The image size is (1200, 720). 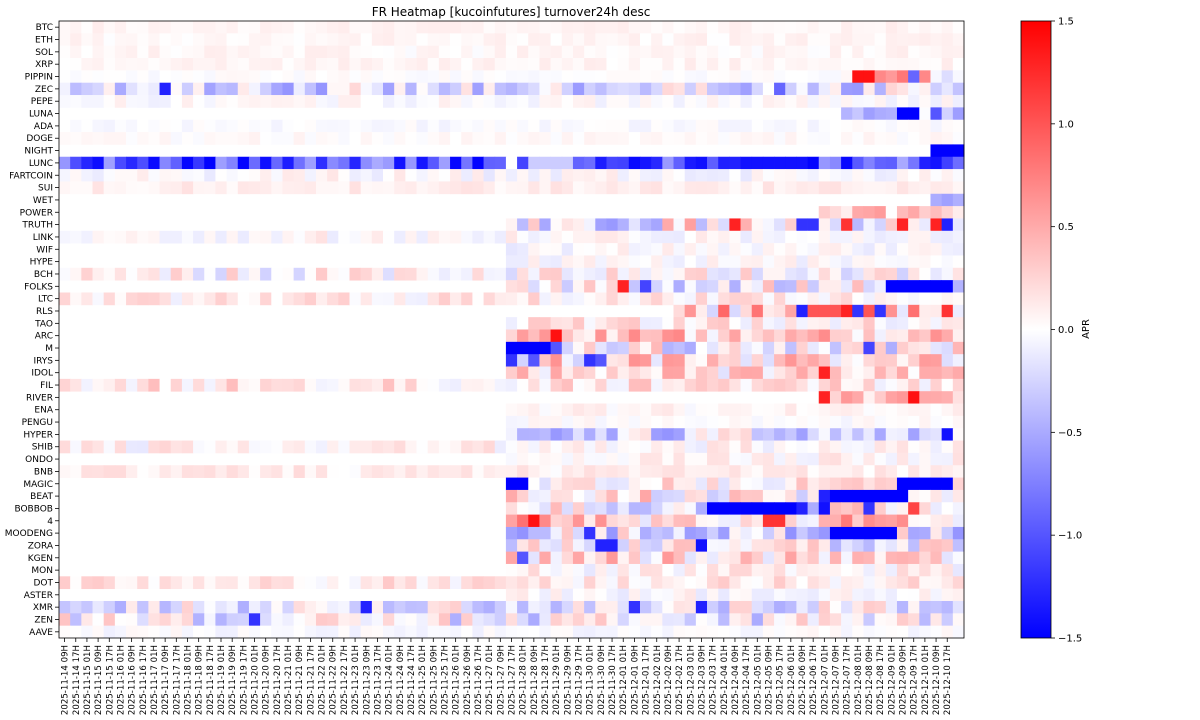 What do you see at coordinates (1066, 124) in the screenshot?
I see `colorbar-tick-label: 1.0` at bounding box center [1066, 124].